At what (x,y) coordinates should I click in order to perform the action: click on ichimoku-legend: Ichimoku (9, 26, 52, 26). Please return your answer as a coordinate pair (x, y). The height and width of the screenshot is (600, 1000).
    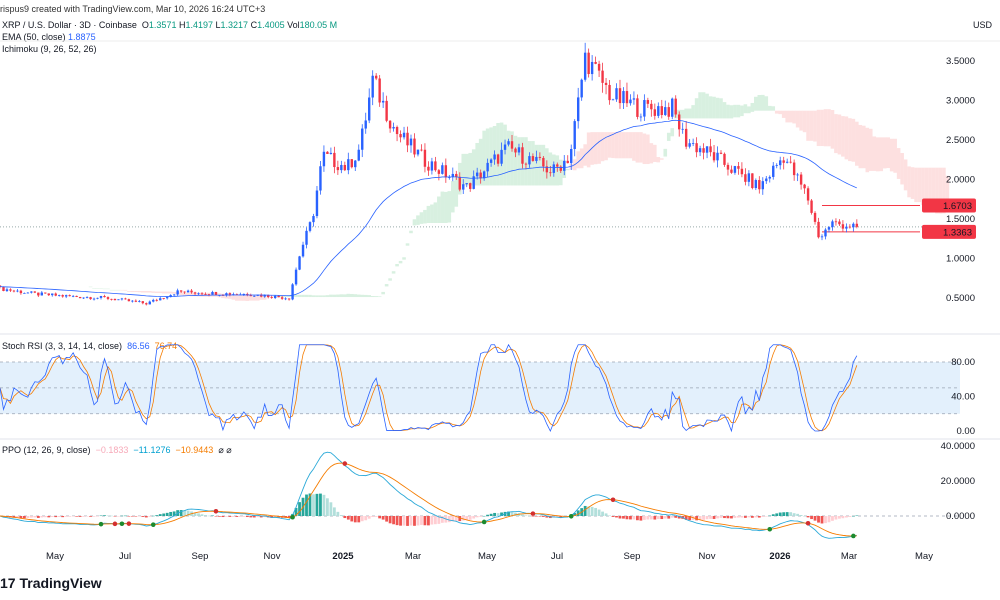
    Looking at the image, I should click on (49, 49).